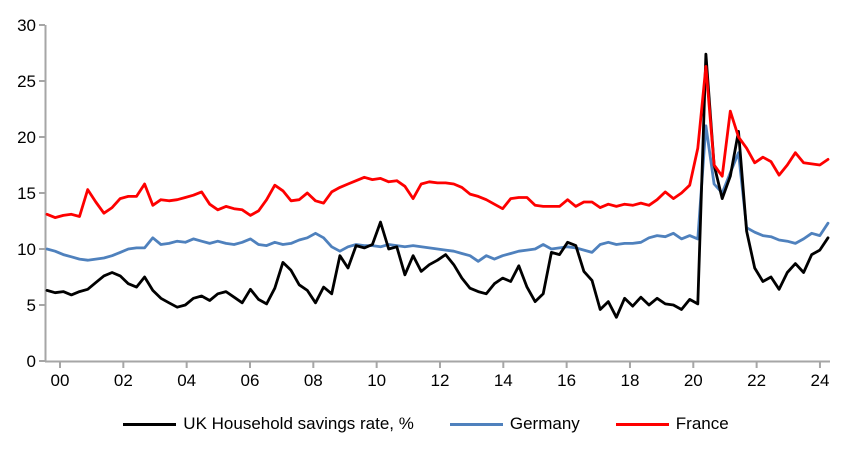  Describe the element at coordinates (376, 380) in the screenshot. I see `x-axis-label: 10` at that location.